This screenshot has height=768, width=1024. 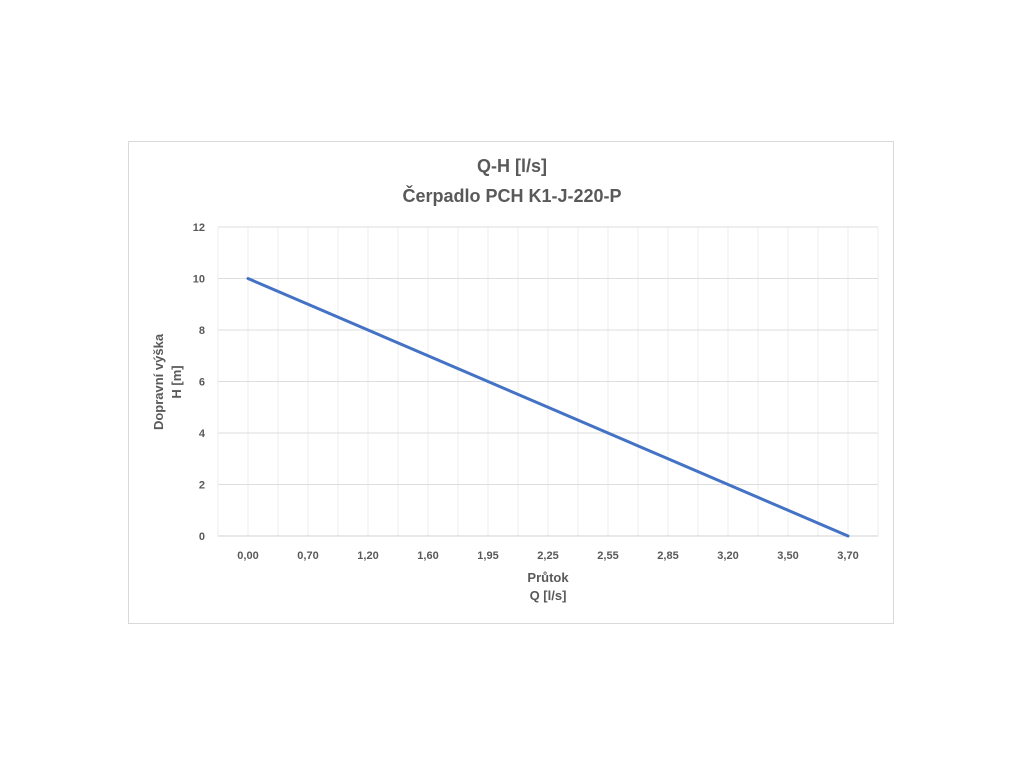 I want to click on x-tick-label: 2,25, so click(x=547, y=556).